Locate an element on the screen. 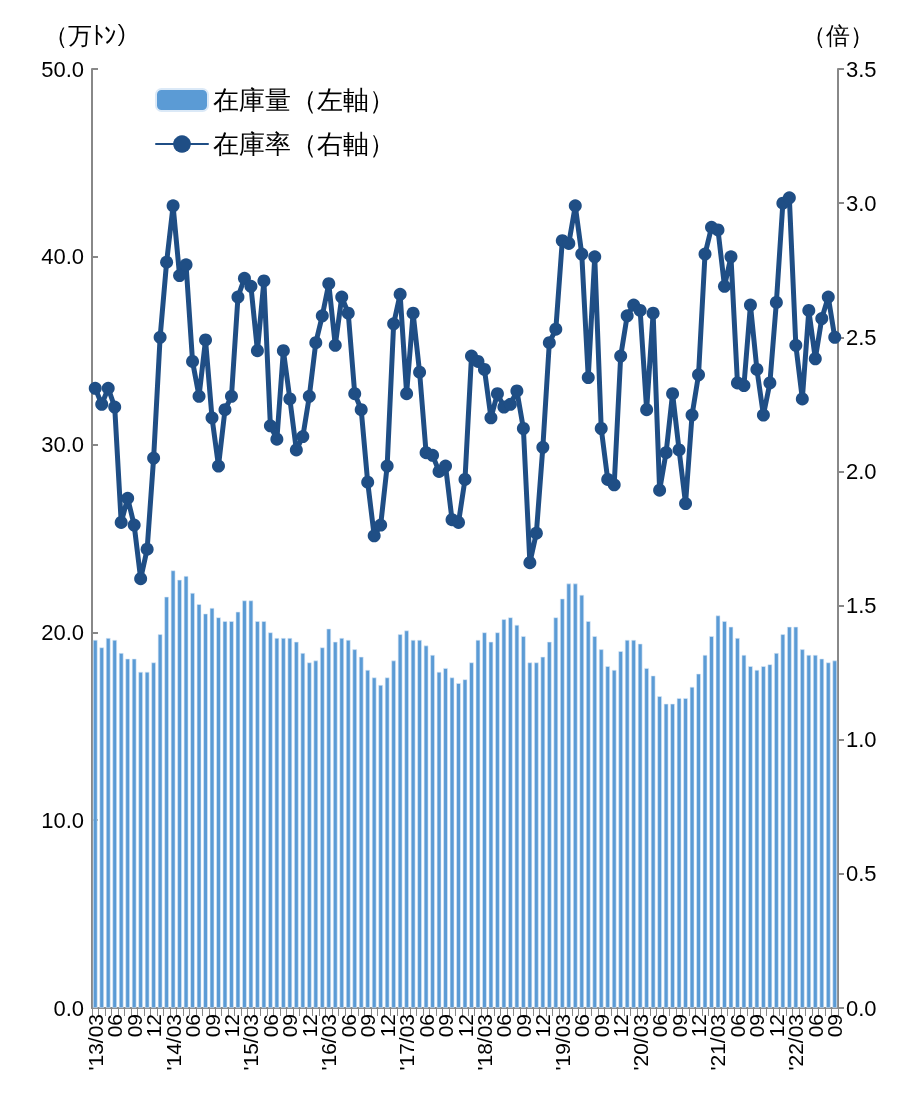  y2-axis-title: （倍） is located at coordinates (838, 35).